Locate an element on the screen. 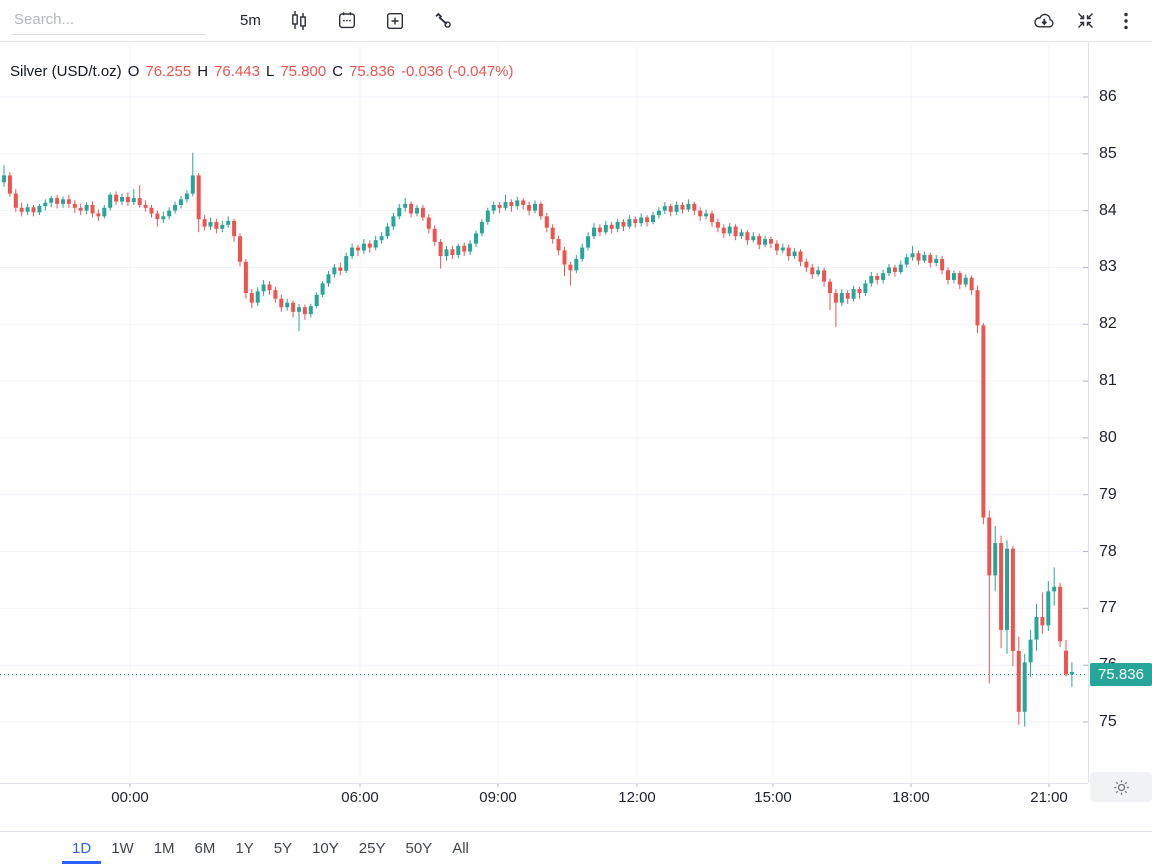 Image resolution: width=1152 pixels, height=864 pixels. cloud-download-button is located at coordinates (1044, 21).